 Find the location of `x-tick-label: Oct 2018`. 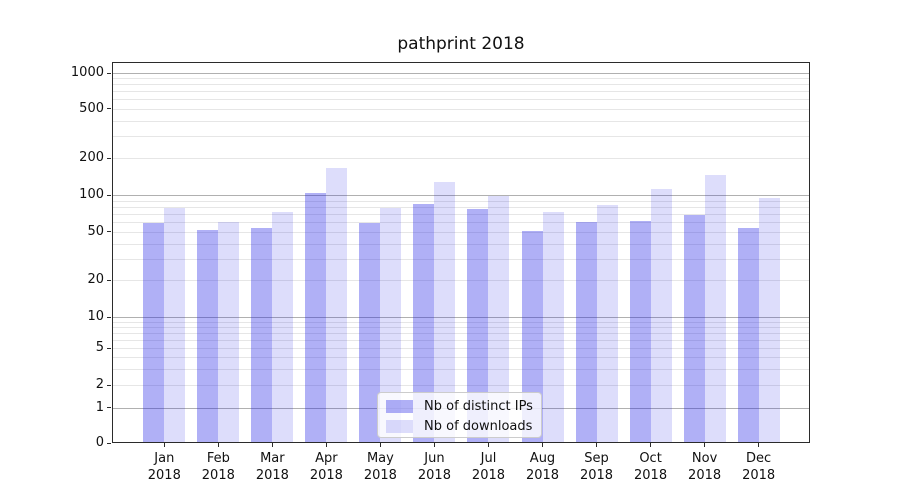

x-tick-label: Oct 2018 is located at coordinates (651, 467).